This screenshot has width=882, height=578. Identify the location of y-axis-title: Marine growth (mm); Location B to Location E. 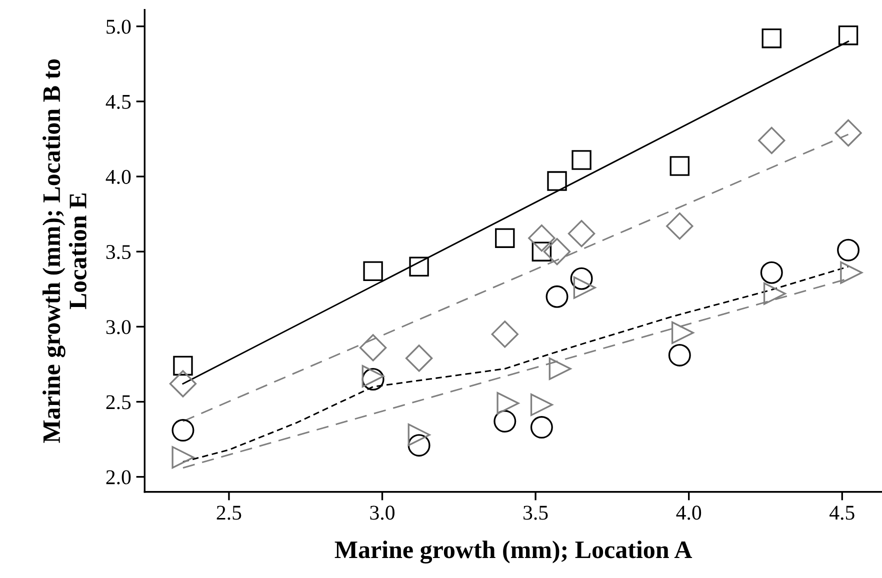
(64, 251).